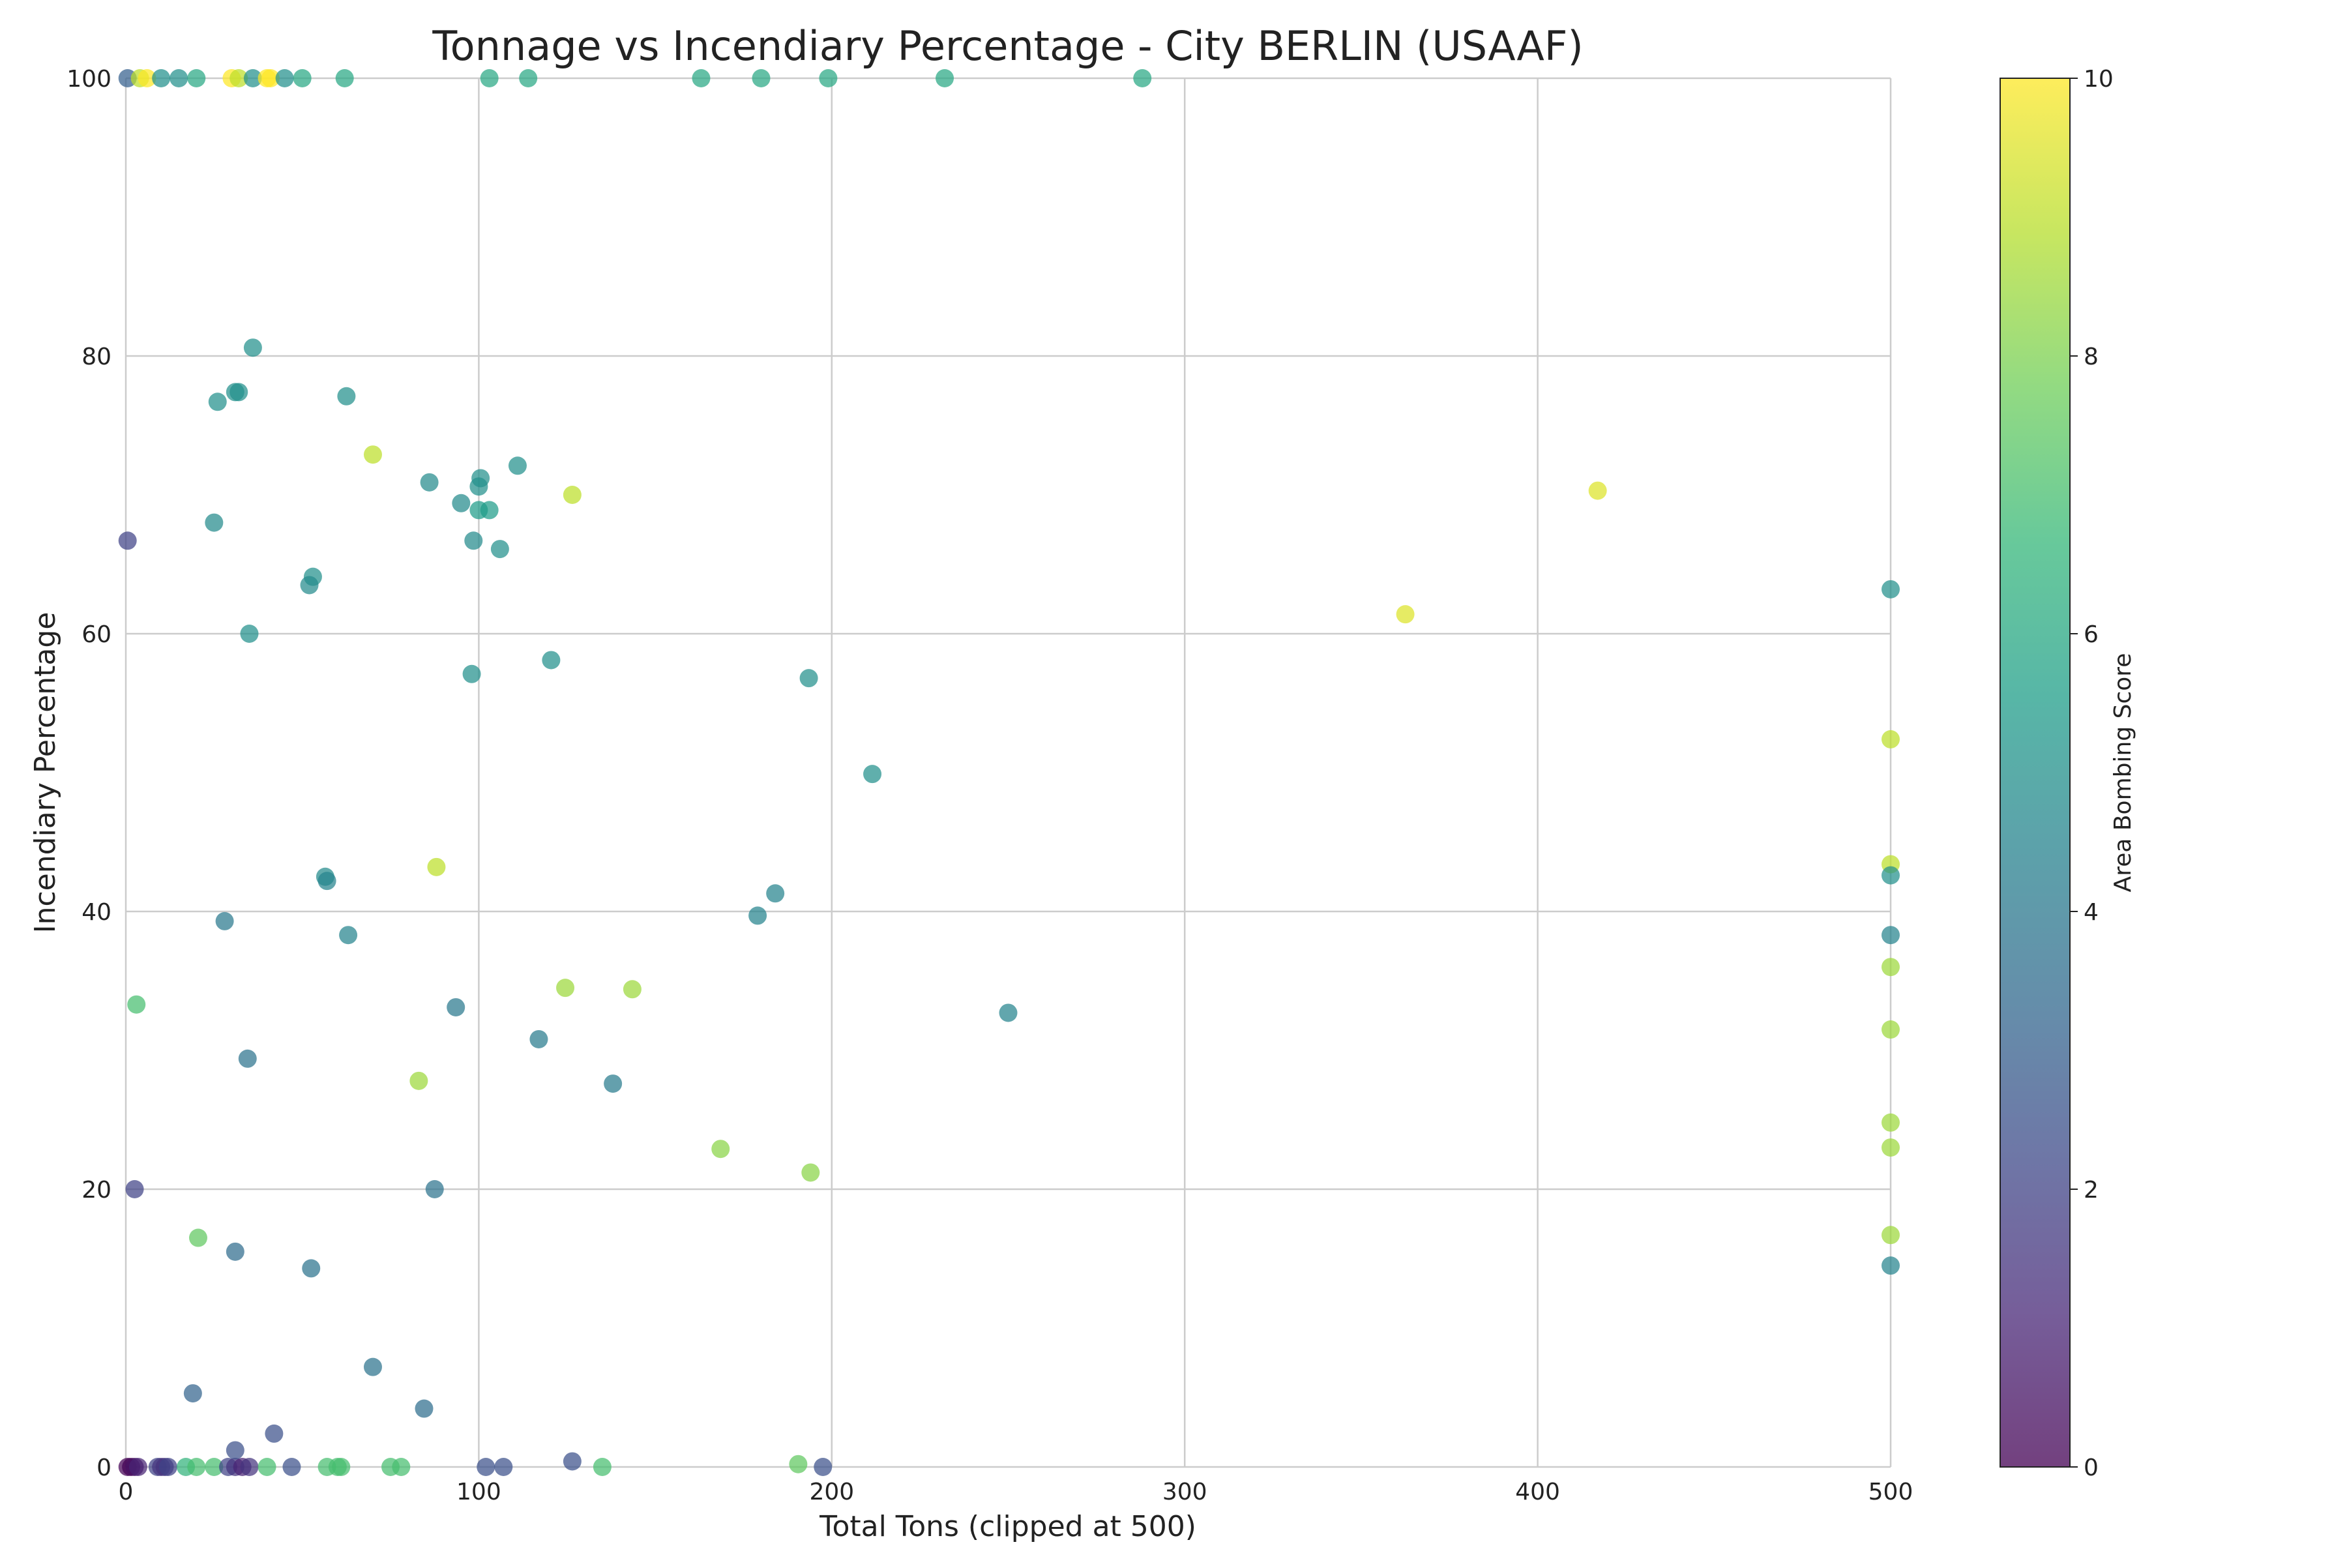 This screenshot has width=2347, height=1568. I want to click on y-tick-label: 20, so click(96, 1191).